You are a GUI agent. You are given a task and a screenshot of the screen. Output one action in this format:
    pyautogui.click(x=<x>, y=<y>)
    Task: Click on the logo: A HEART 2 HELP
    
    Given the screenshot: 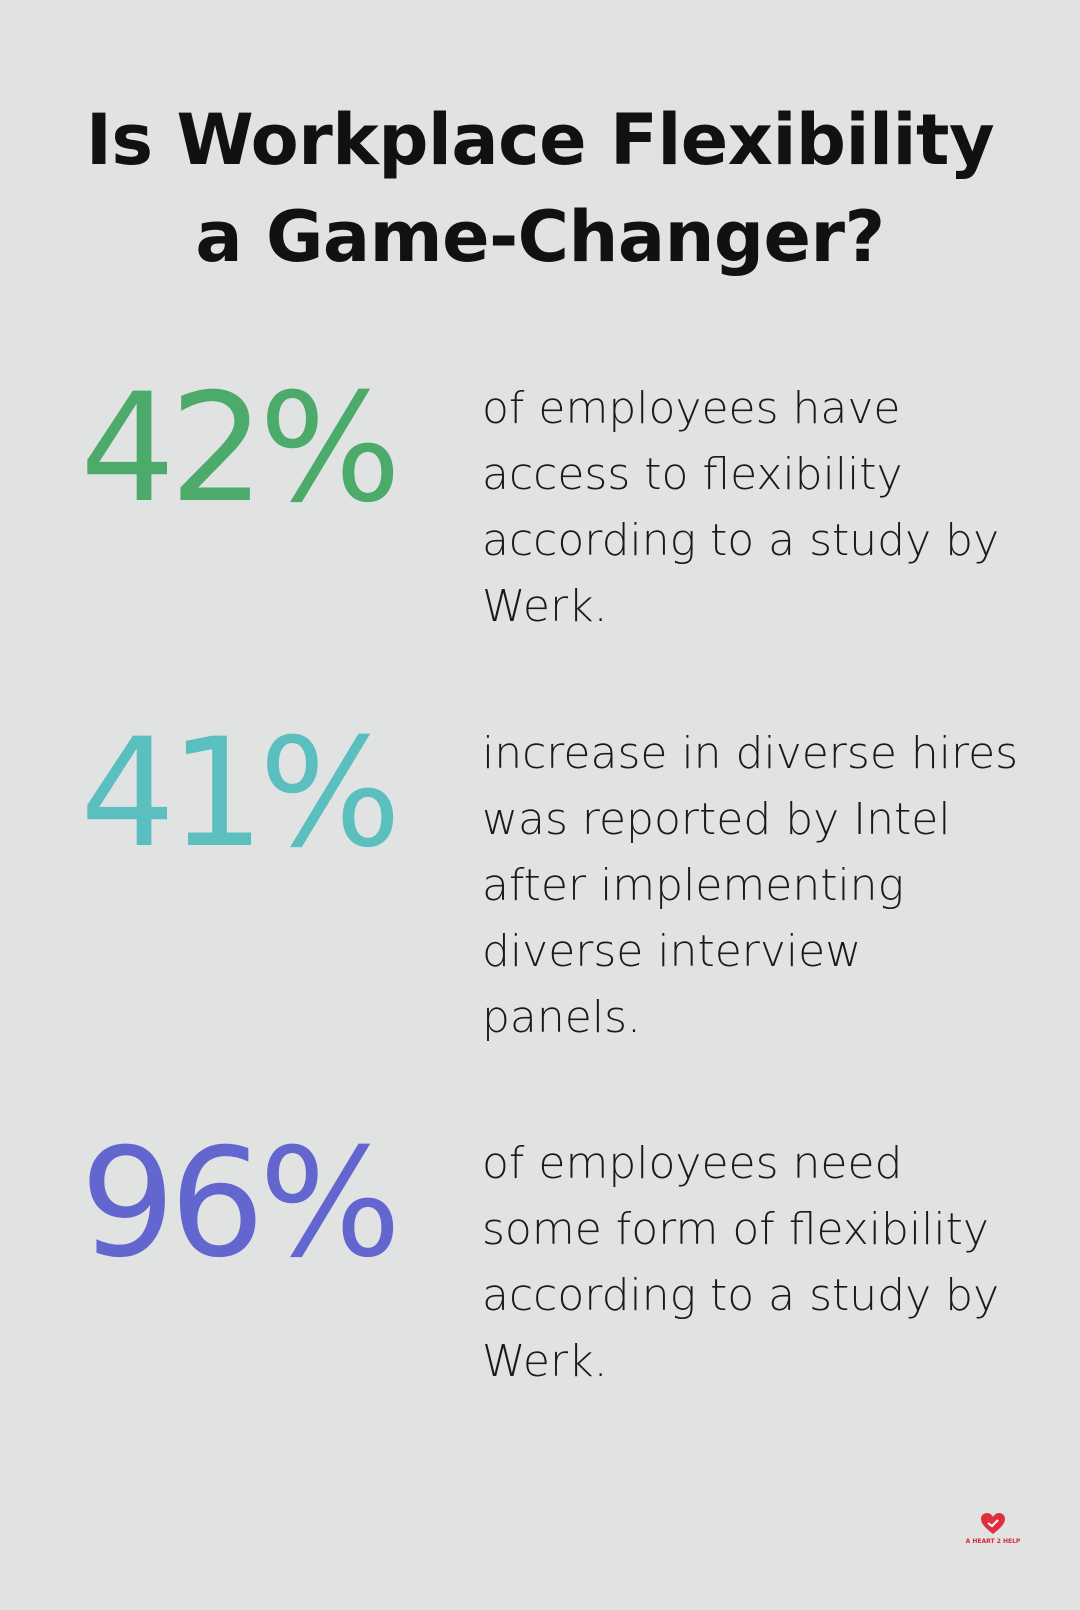 What is the action you would take?
    pyautogui.click(x=993, y=1528)
    